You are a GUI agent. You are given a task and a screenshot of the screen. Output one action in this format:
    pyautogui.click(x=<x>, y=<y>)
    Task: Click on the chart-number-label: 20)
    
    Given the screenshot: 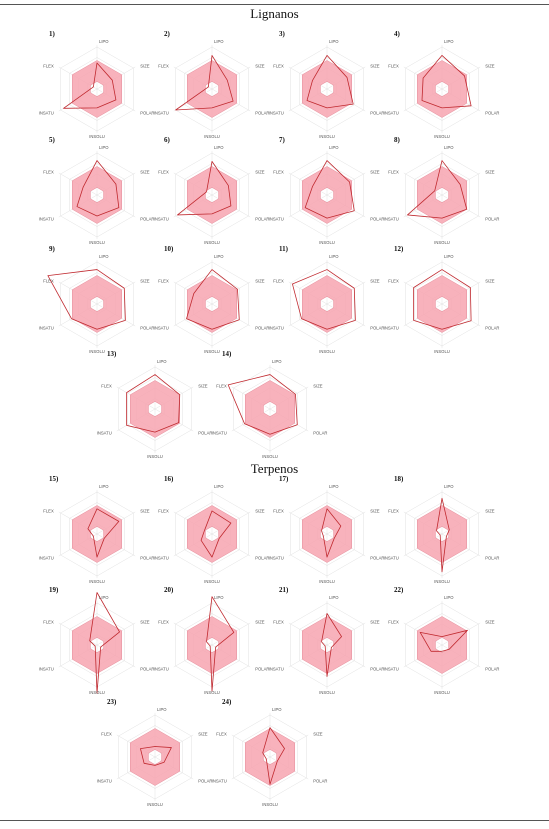 What is the action you would take?
    pyautogui.click(x=169, y=590)
    